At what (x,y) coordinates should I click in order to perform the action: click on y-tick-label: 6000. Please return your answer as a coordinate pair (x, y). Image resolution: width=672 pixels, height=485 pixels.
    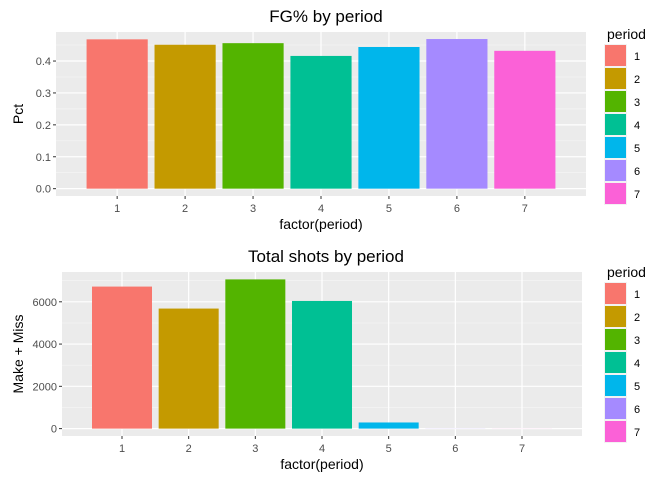
    Looking at the image, I should click on (45, 303).